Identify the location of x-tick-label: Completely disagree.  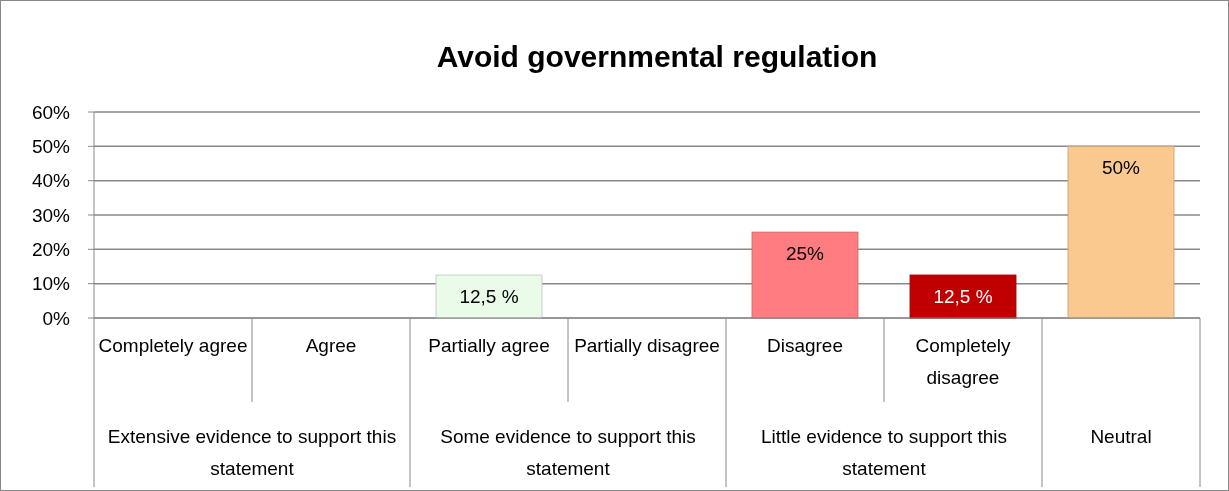
(963, 361).